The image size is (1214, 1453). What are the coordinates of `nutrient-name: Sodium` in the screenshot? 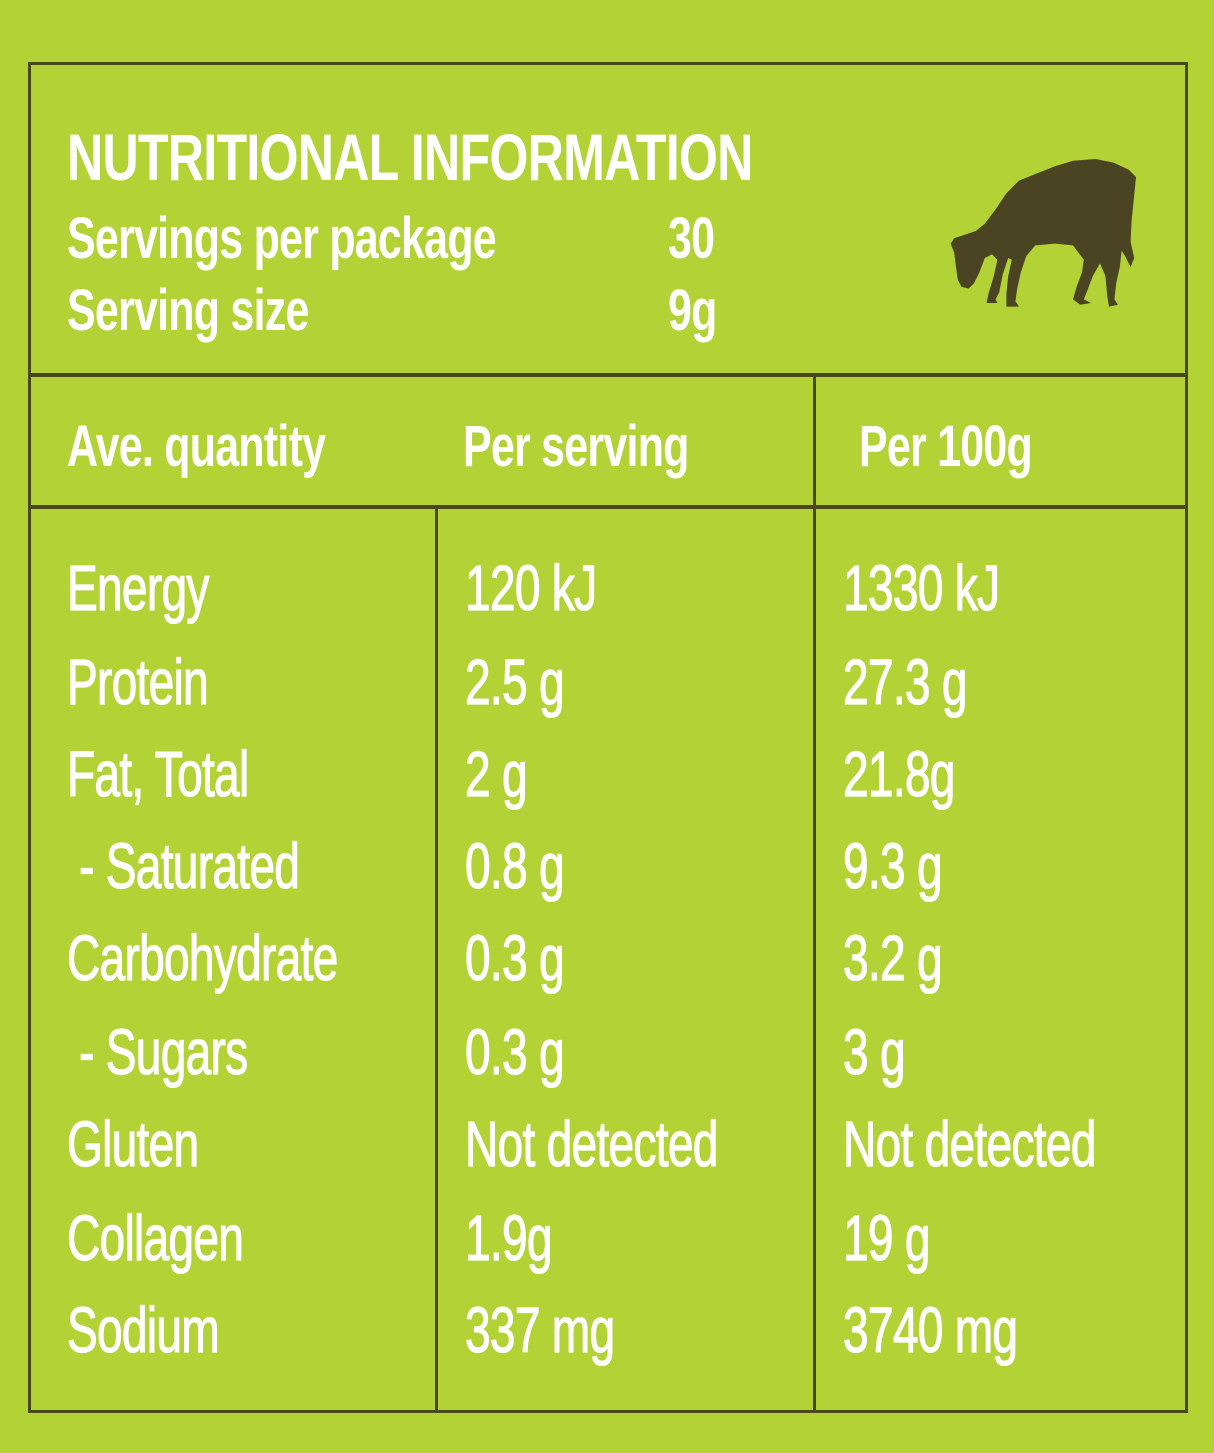 It's located at (144, 1329).